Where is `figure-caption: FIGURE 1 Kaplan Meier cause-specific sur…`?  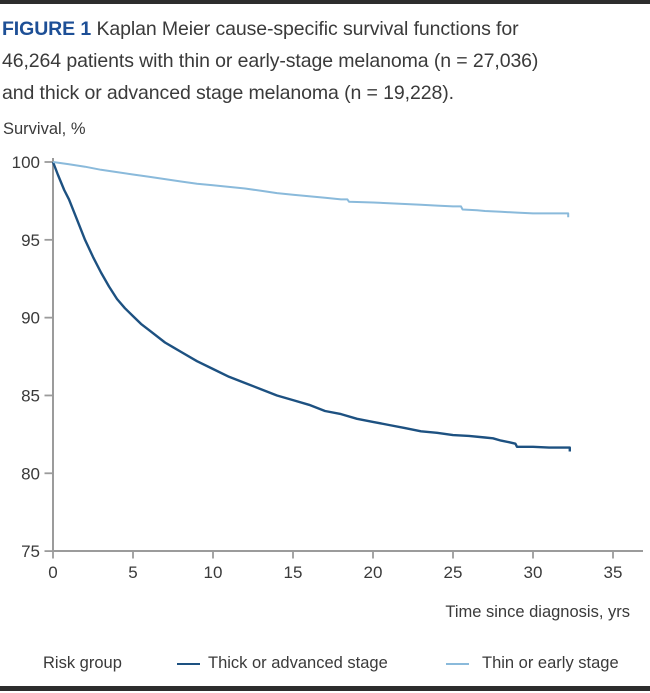
figure-caption: FIGURE 1 Kaplan Meier cause-specific sur… is located at coordinates (325, 61).